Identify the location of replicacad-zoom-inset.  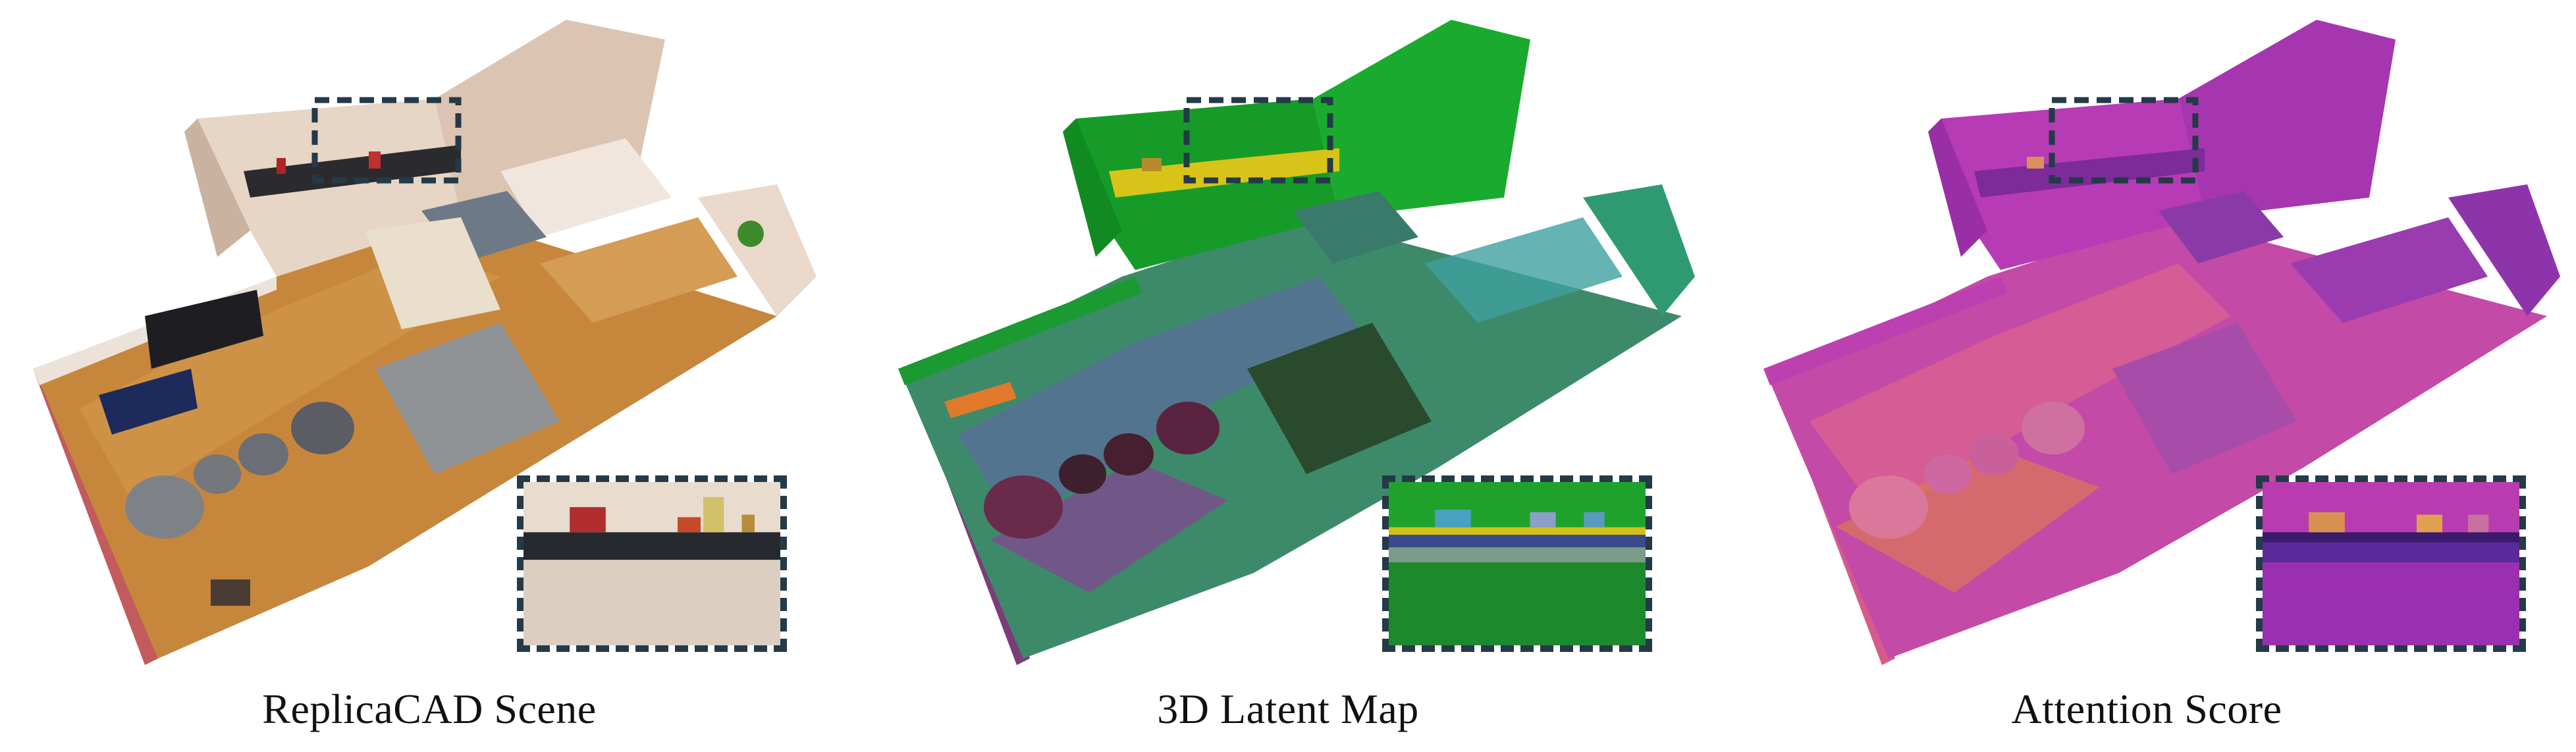
(652, 563).